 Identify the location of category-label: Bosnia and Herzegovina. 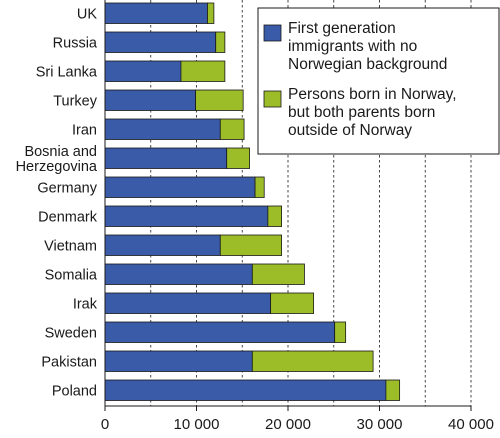
(57, 159).